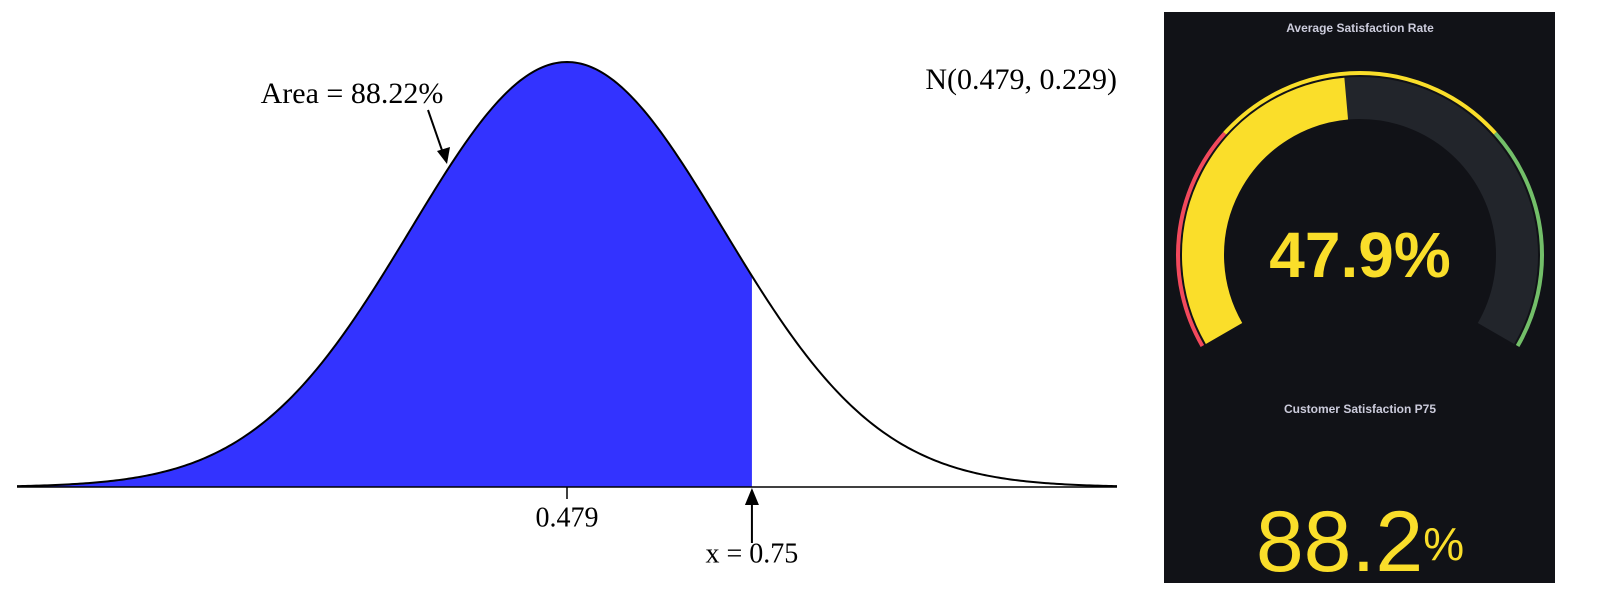 Image resolution: width=1600 pixels, height=609 pixels. What do you see at coordinates (1021, 79) in the screenshot?
I see `distribution-label: N(0.479, 0.229)` at bounding box center [1021, 79].